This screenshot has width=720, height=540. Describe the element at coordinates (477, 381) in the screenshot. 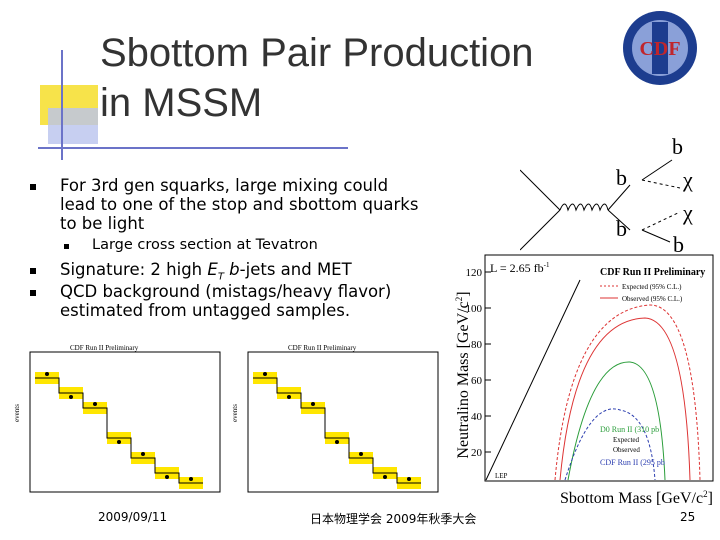

I see `y-tick-label: 60` at that location.